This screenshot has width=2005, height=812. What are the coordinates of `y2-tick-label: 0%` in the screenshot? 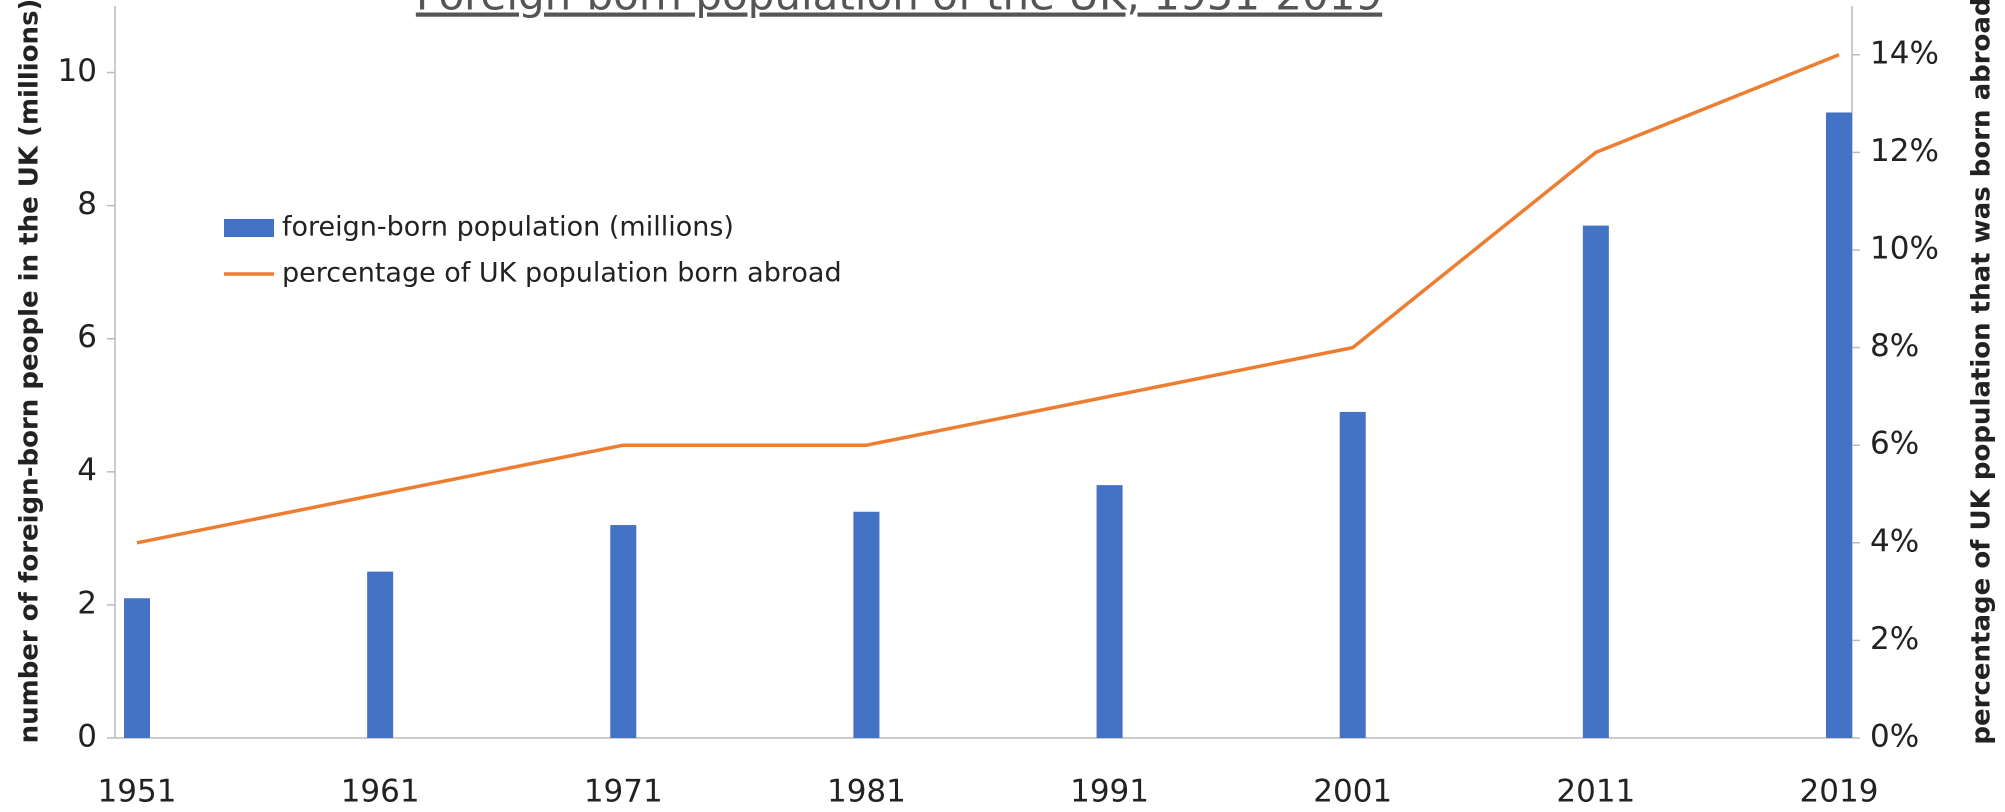 It's located at (1894, 737).